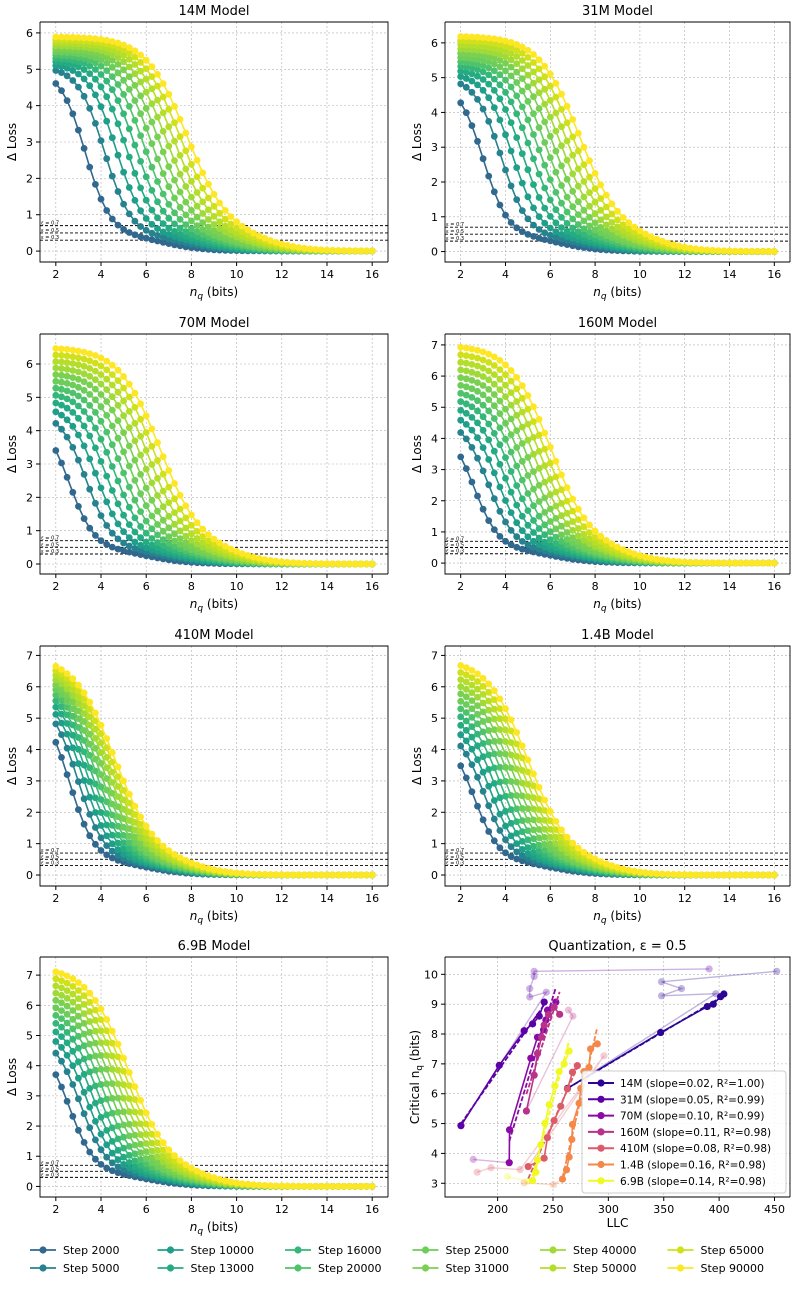 Image resolution: width=798 pixels, height=1291 pixels. Describe the element at coordinates (29, 106) in the screenshot. I see `y-tick-label: 4` at that location.